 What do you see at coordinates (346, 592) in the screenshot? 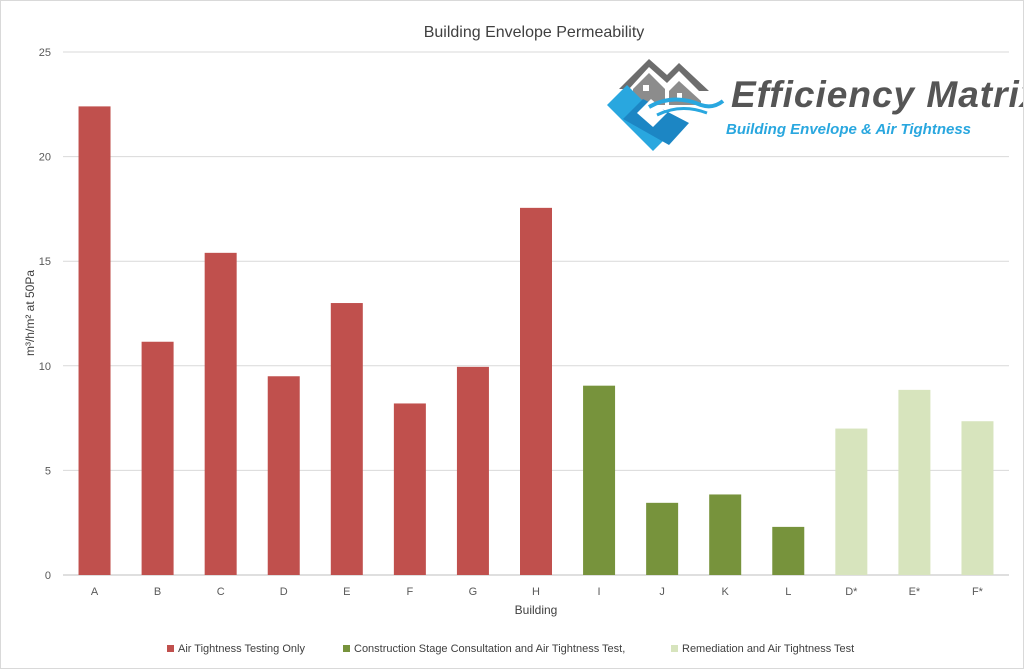
I see `x-tick-label: E` at bounding box center [346, 592].